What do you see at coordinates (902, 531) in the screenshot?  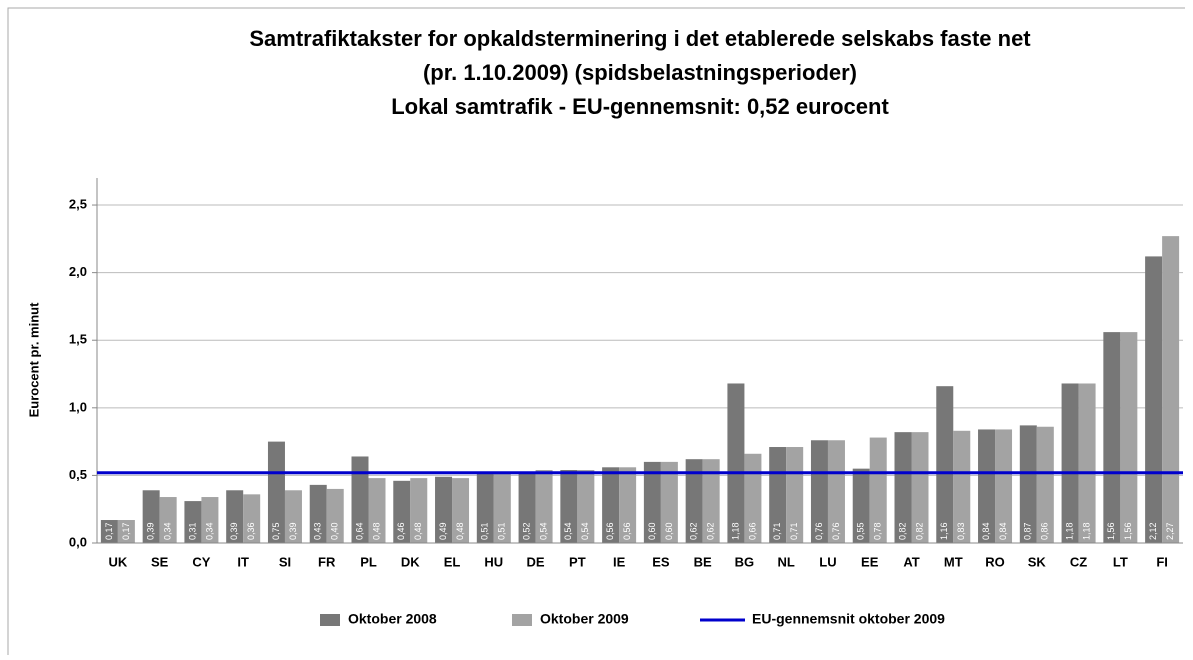 I see `value-label: 0,82` at bounding box center [902, 531].